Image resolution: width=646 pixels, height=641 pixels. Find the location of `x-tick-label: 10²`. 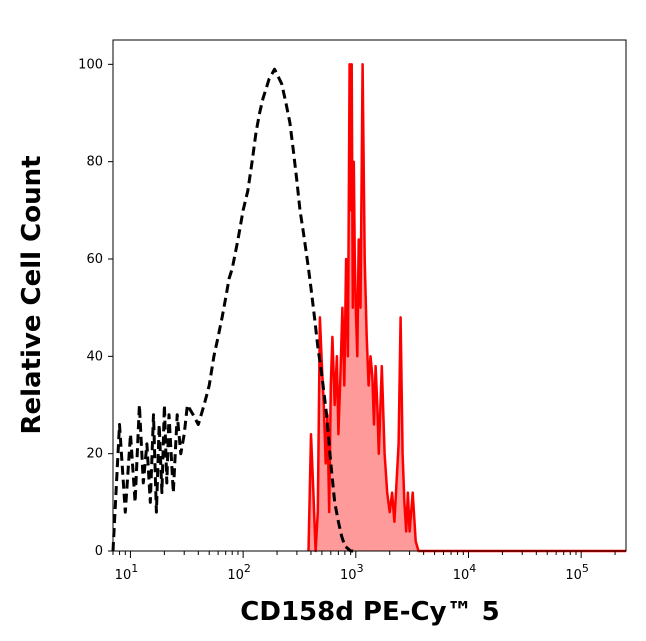

x-tick-label: 10² is located at coordinates (239, 572).